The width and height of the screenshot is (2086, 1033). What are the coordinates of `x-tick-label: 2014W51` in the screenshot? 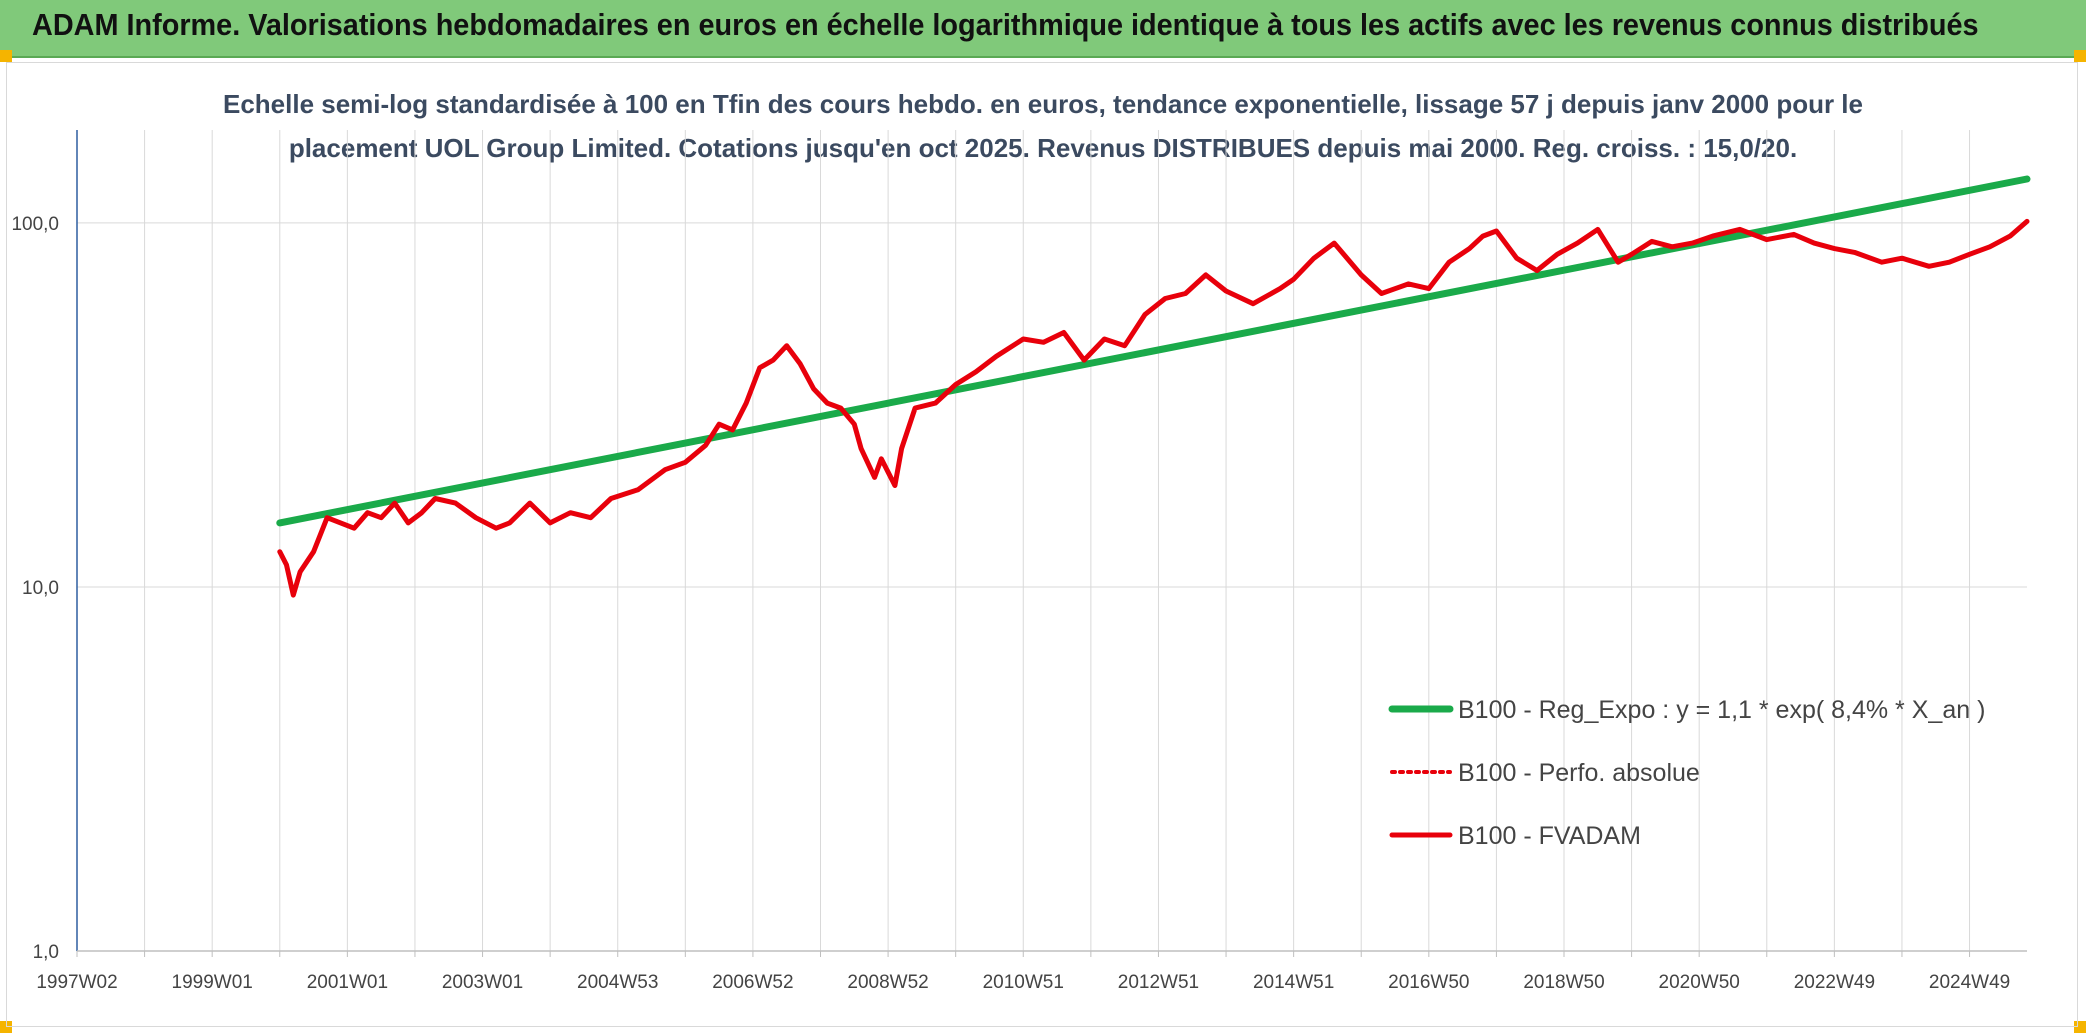 It's located at (1293, 982).